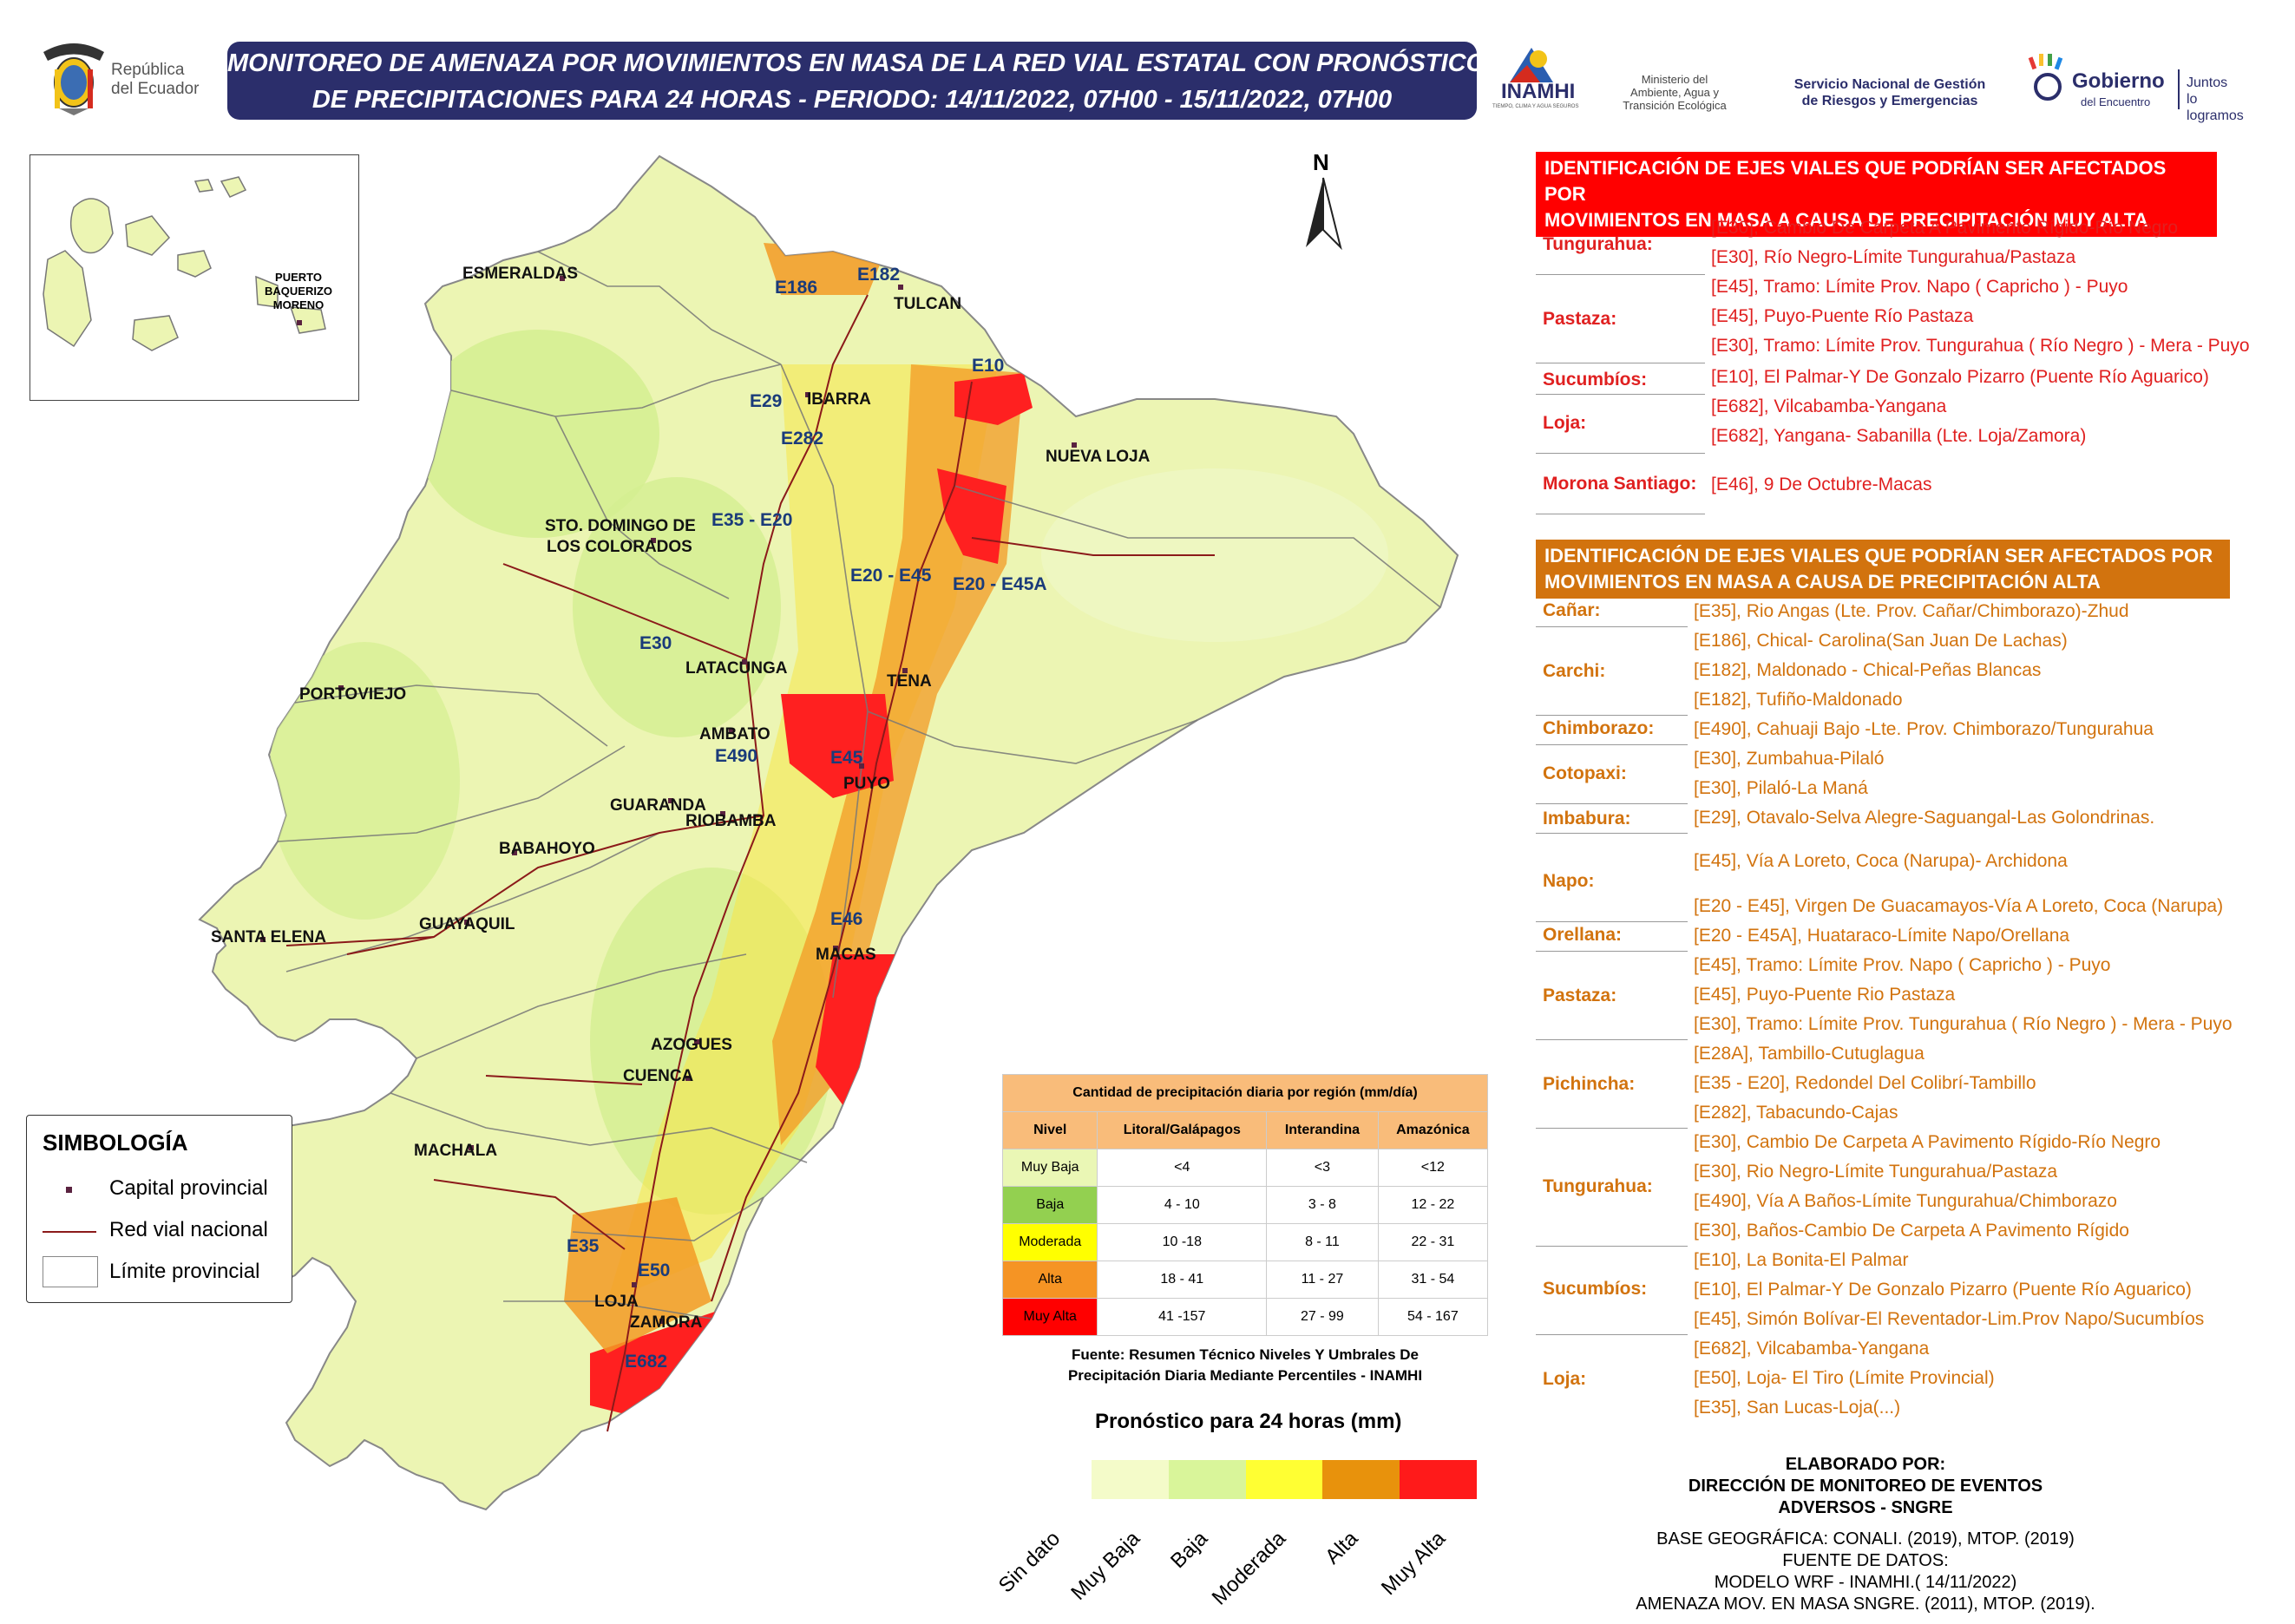 This screenshot has width=2295, height=1624. What do you see at coordinates (616, 1302) in the screenshot?
I see `city-loja: LOJA` at bounding box center [616, 1302].